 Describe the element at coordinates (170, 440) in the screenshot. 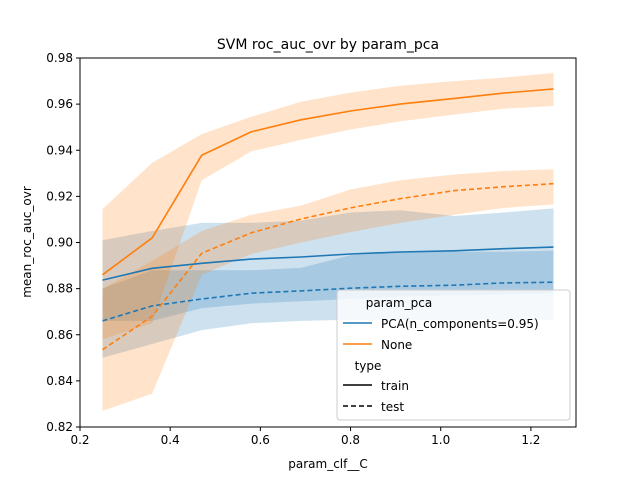

I see `x-tick-label: 0.4` at that location.